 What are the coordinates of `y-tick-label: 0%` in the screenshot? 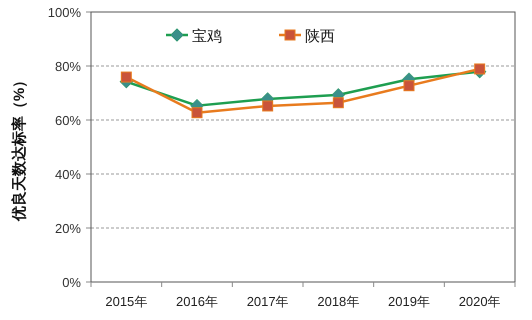 It's located at (72, 282).